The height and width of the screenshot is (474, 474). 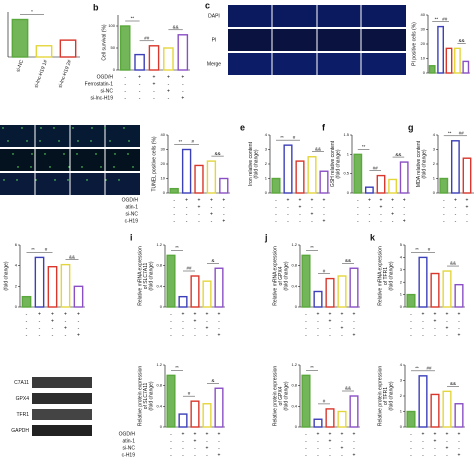 I want to click on sig-label: *, so click(x=32, y=11).